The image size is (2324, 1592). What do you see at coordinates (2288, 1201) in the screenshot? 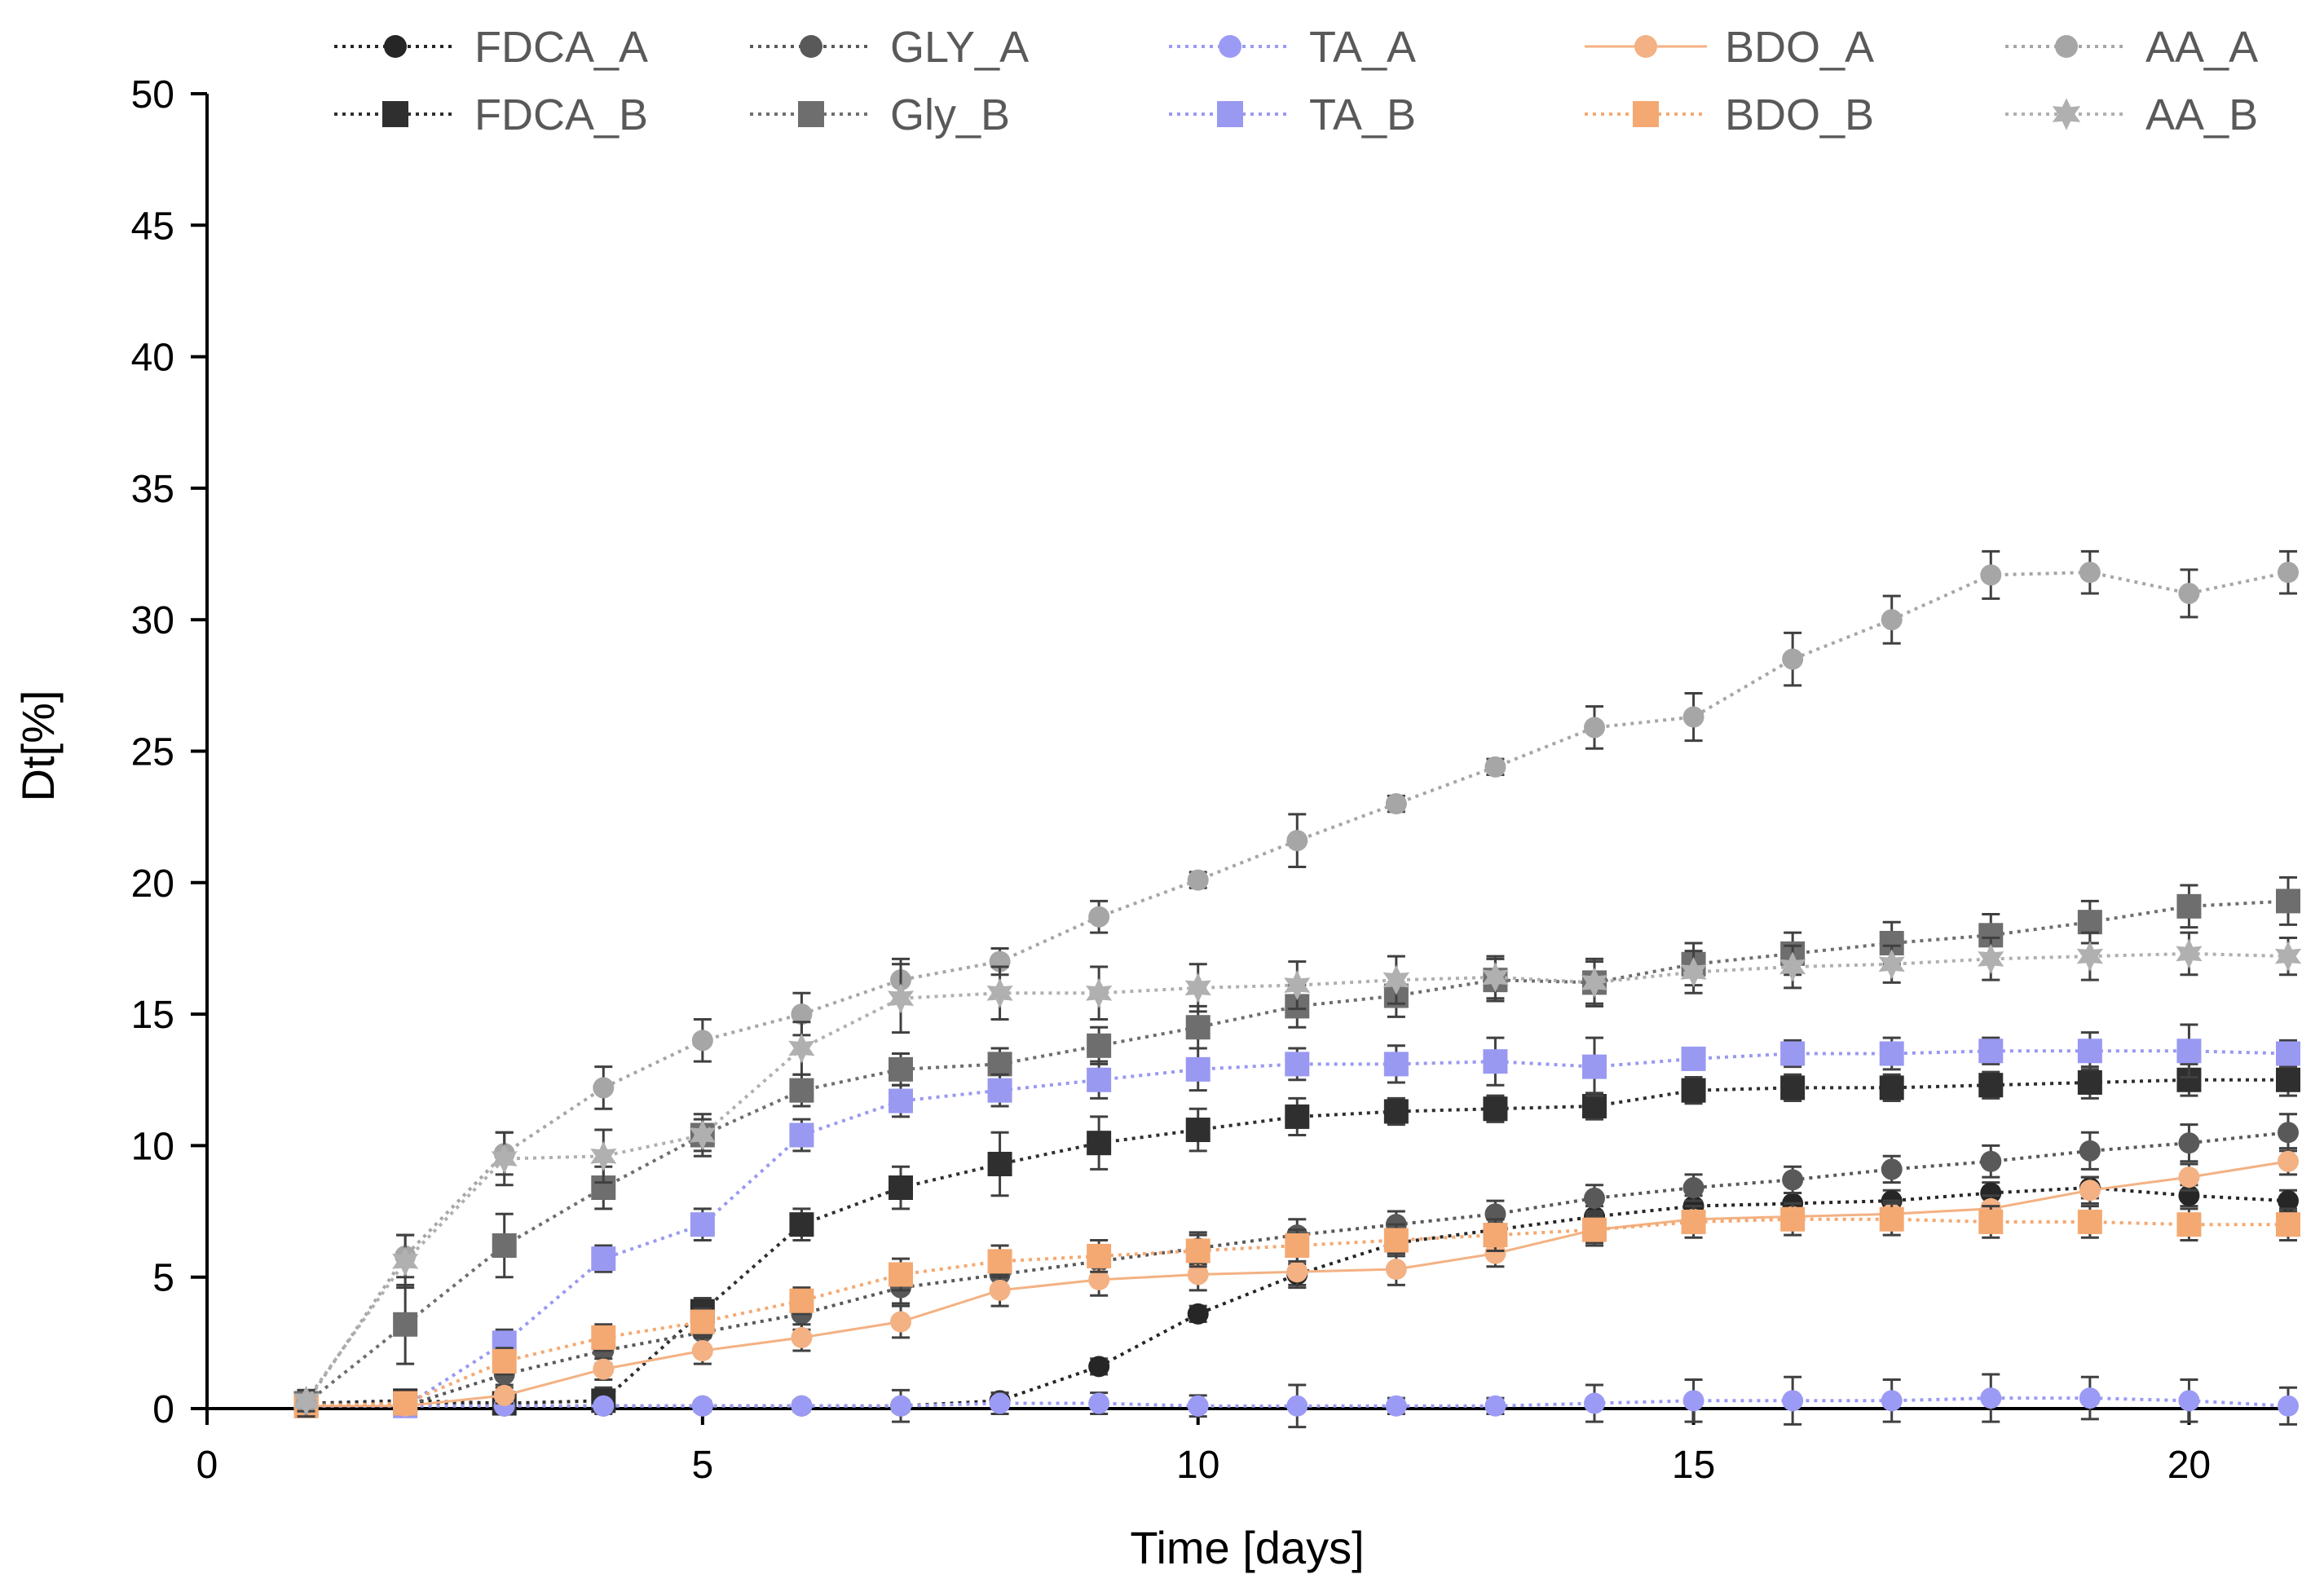
I see `data-point-fdca-a` at bounding box center [2288, 1201].